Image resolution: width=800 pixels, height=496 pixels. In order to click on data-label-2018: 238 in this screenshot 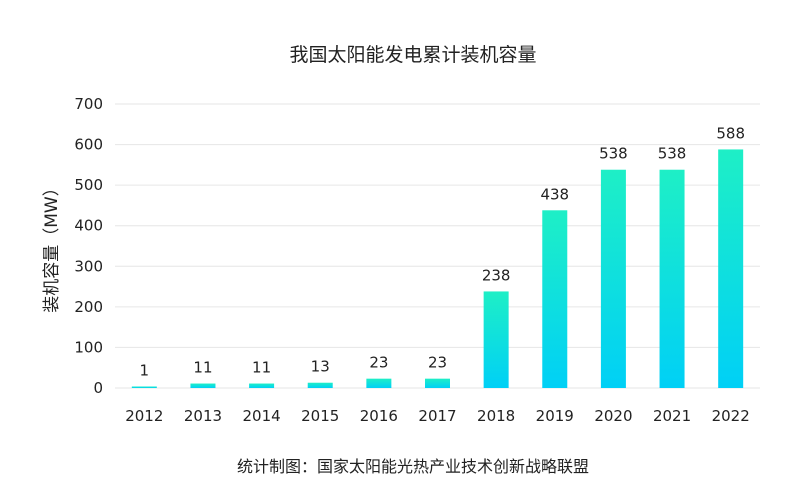, I will do `click(496, 275)`.